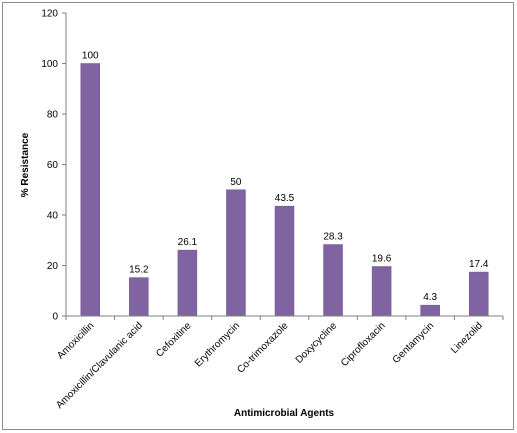  Describe the element at coordinates (53, 266) in the screenshot. I see `y-tick-label: 20` at that location.